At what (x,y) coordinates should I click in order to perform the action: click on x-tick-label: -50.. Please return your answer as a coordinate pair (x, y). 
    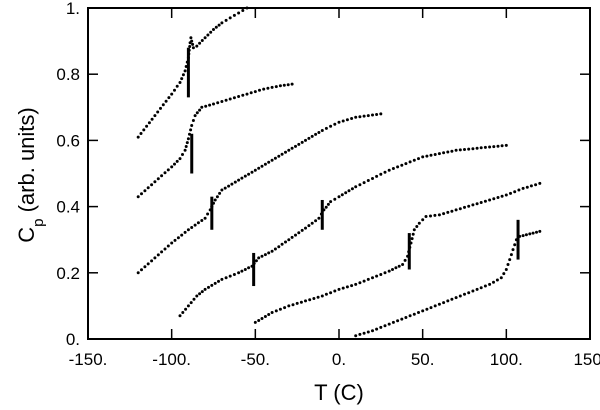
    Looking at the image, I should click on (255, 359).